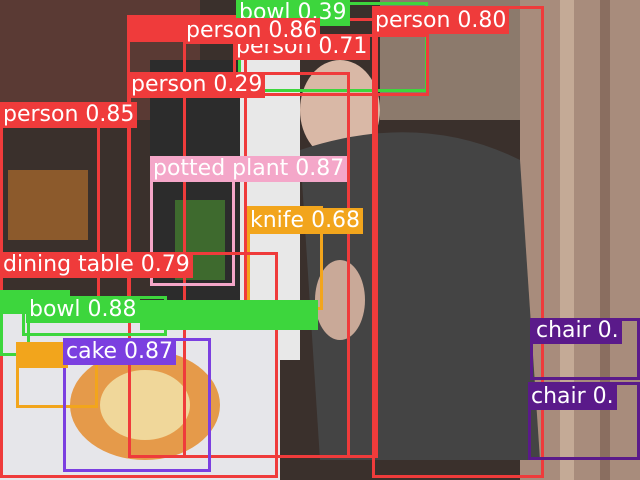 The width and height of the screenshot is (640, 480). What do you see at coordinates (252, 31) in the screenshot?
I see `label-person-086: person 0.86` at bounding box center [252, 31].